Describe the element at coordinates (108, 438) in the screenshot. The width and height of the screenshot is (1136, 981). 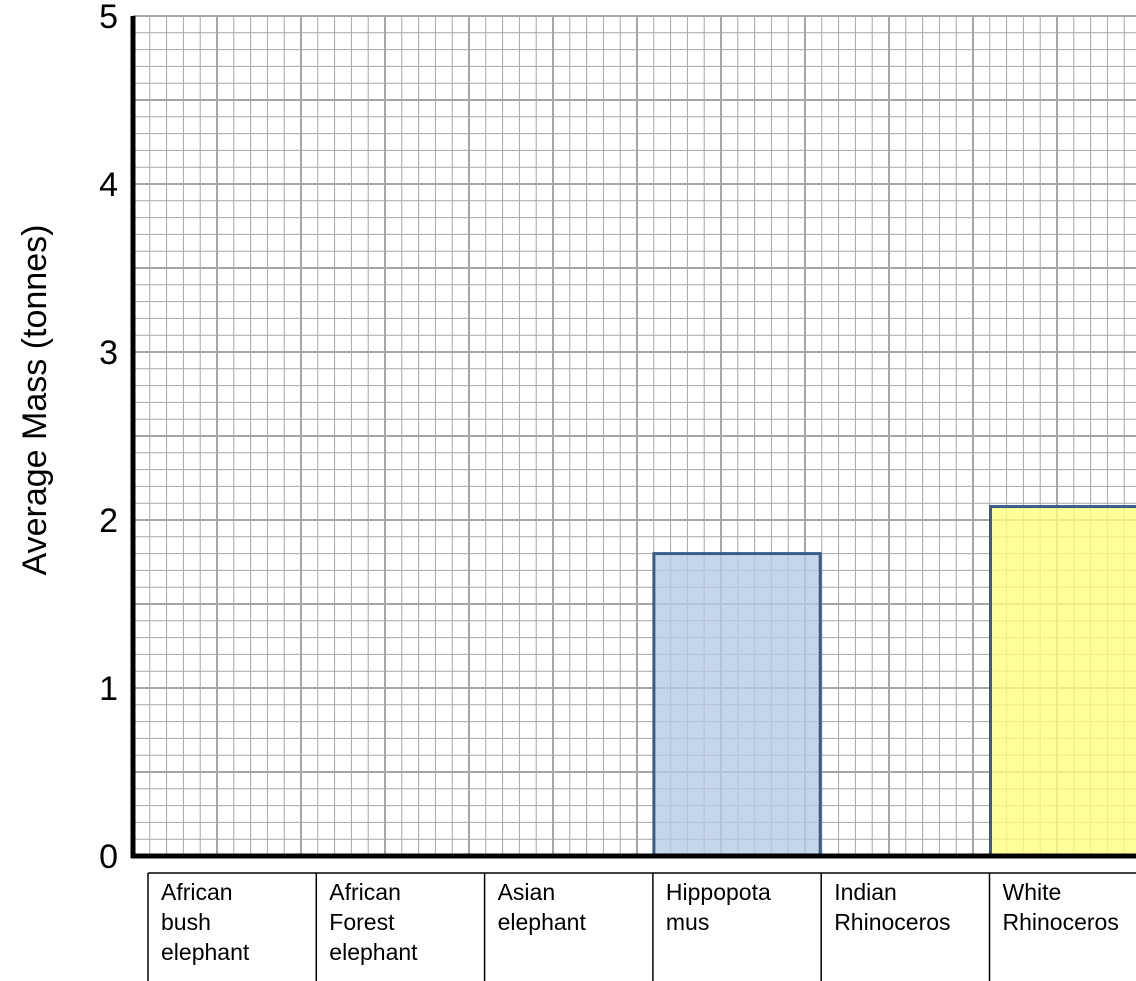
I see `y-tick-labels: 0 1 2 3 4 5` at that location.